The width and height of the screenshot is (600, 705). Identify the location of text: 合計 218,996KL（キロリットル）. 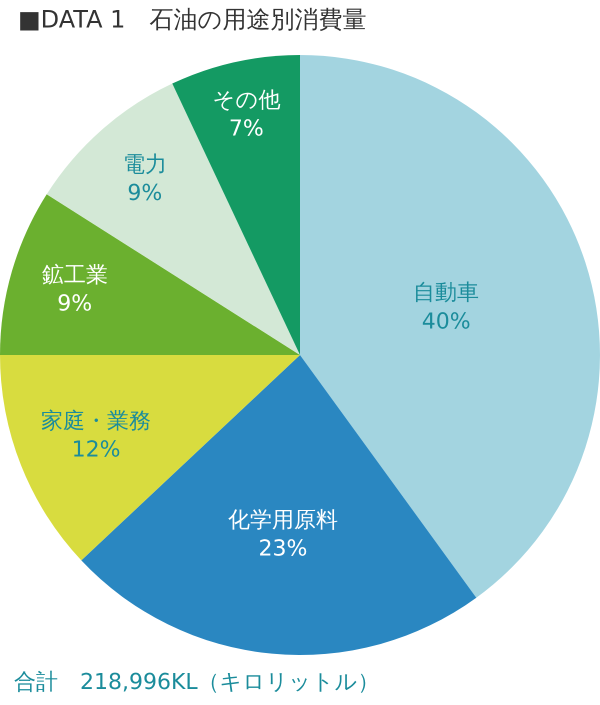
(197, 682).